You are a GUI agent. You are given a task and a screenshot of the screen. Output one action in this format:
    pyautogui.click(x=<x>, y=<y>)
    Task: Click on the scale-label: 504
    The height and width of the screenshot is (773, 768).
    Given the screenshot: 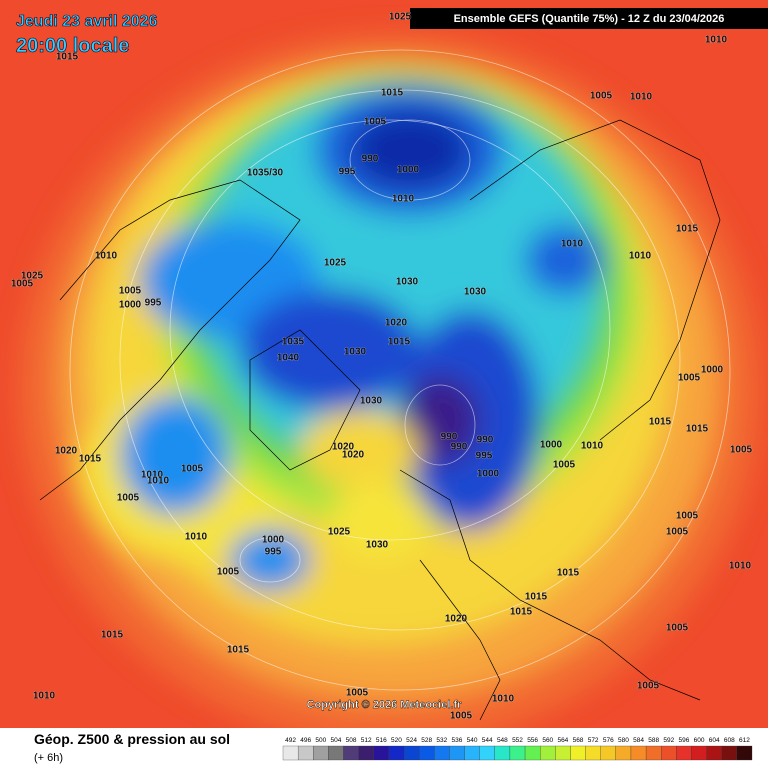 What is the action you would take?
    pyautogui.click(x=336, y=740)
    